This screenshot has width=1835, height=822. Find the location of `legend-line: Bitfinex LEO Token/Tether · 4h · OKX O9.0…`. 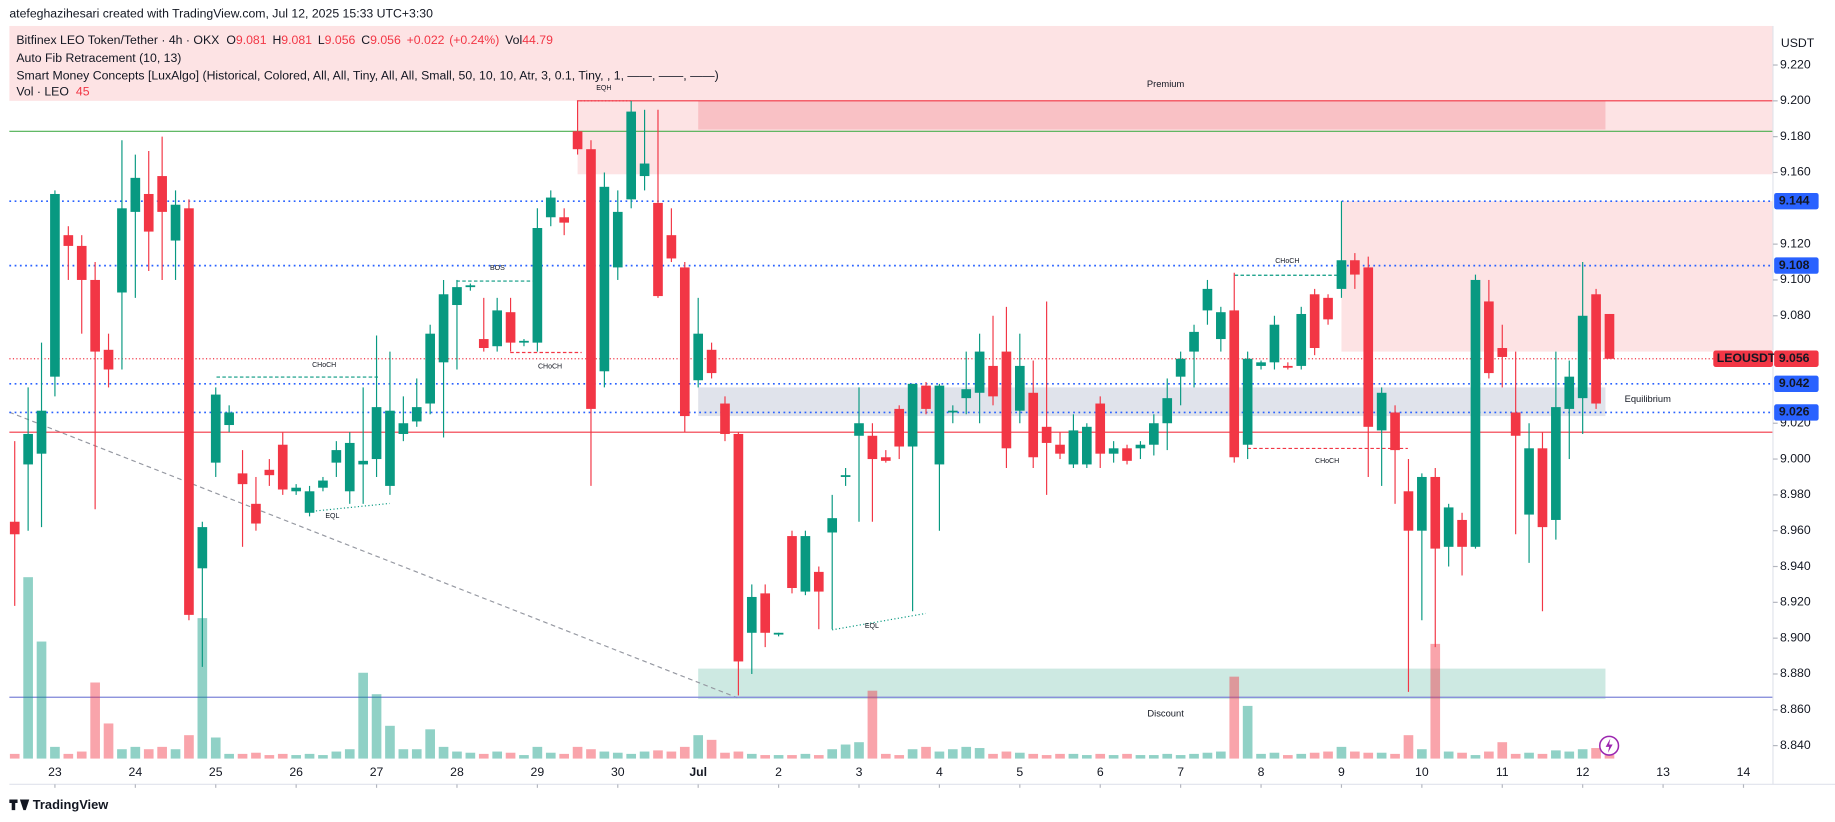

legend-line: Bitfinex LEO Token/Tether · 4h · OKX O9.0… is located at coordinates (284, 40).